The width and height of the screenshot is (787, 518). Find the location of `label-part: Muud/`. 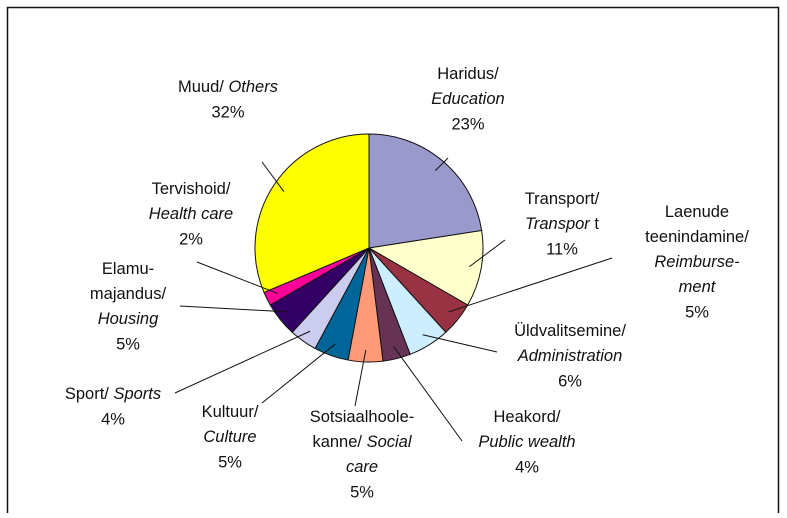

label-part: Muud/ is located at coordinates (203, 87).